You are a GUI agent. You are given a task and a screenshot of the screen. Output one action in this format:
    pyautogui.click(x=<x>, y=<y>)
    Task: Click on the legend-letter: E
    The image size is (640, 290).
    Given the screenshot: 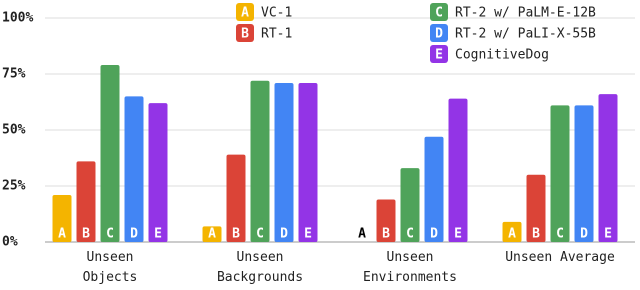 What is the action you would take?
    pyautogui.click(x=439, y=55)
    